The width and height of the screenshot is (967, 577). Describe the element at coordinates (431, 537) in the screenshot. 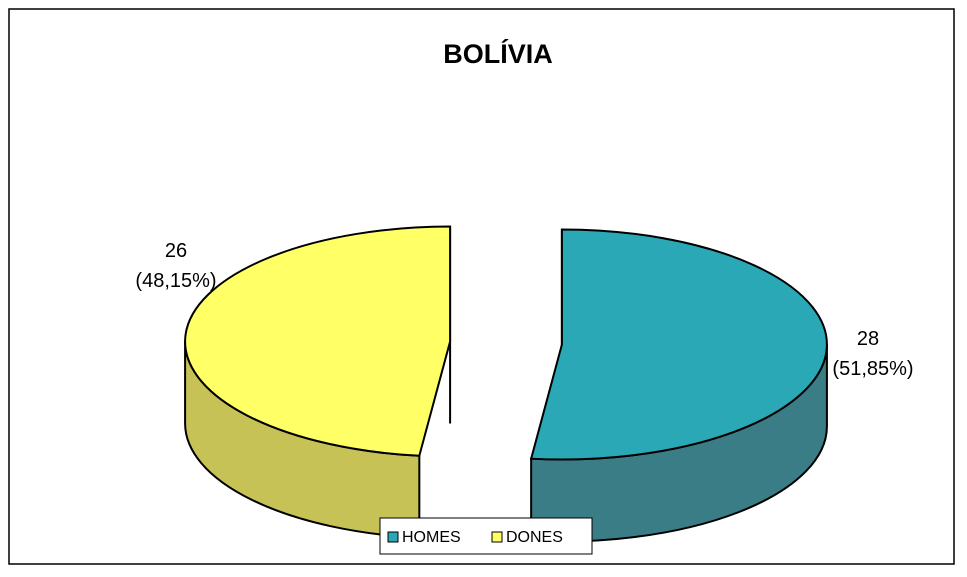

I see `legend-label-homes: HOMES` at that location.